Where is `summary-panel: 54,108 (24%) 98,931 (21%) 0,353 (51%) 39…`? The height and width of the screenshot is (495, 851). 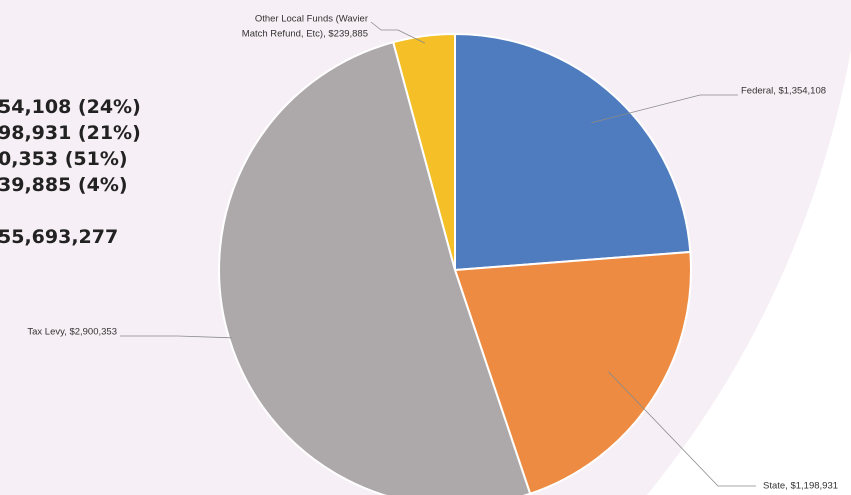 summary-panel: 54,108 (24%) 98,931 (21%) 0,353 (51%) 39… is located at coordinates (70, 172).